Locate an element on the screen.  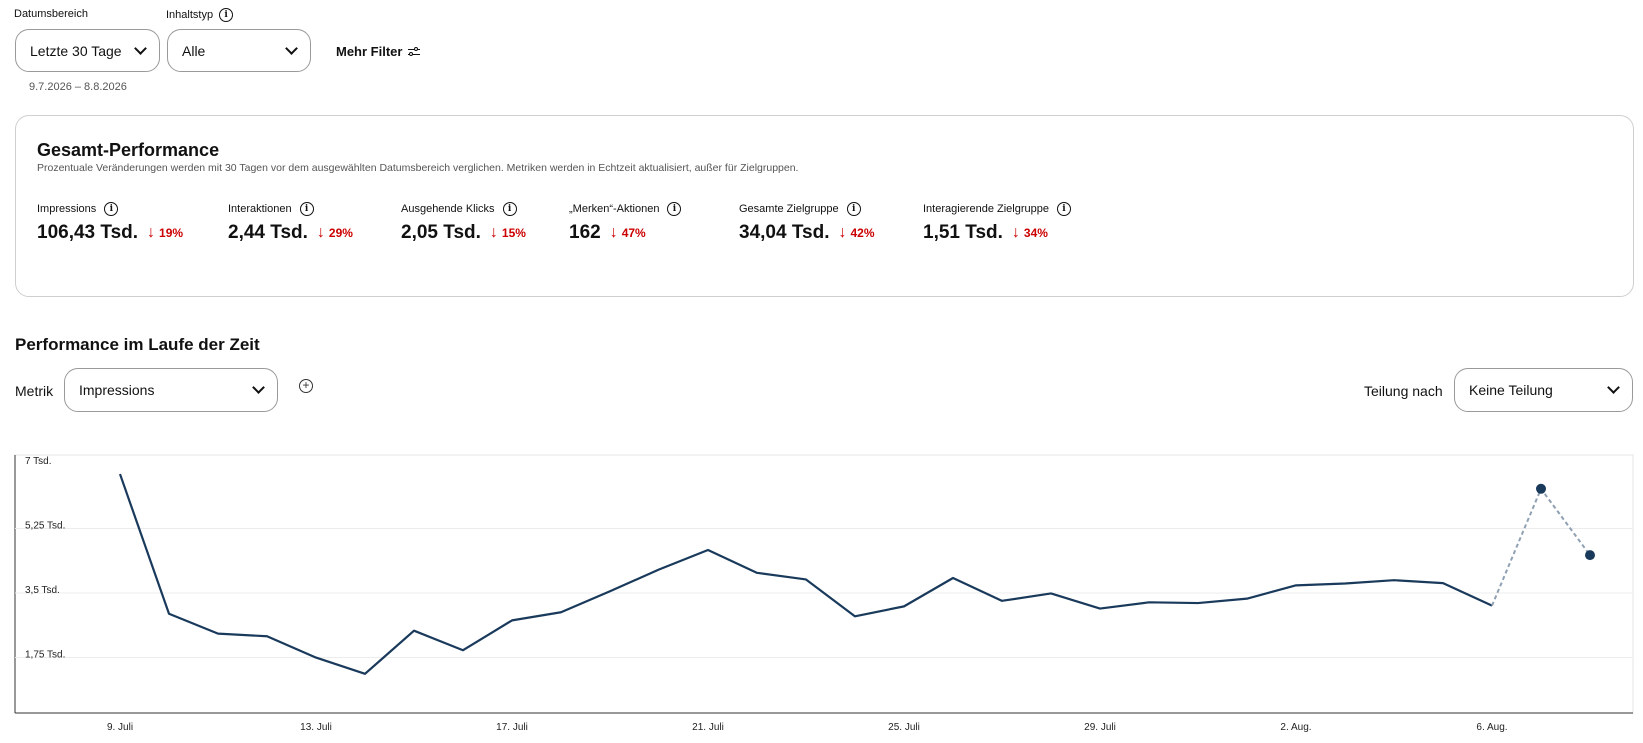
metric-label: Ausgehende Klicks is located at coordinates (448, 209).